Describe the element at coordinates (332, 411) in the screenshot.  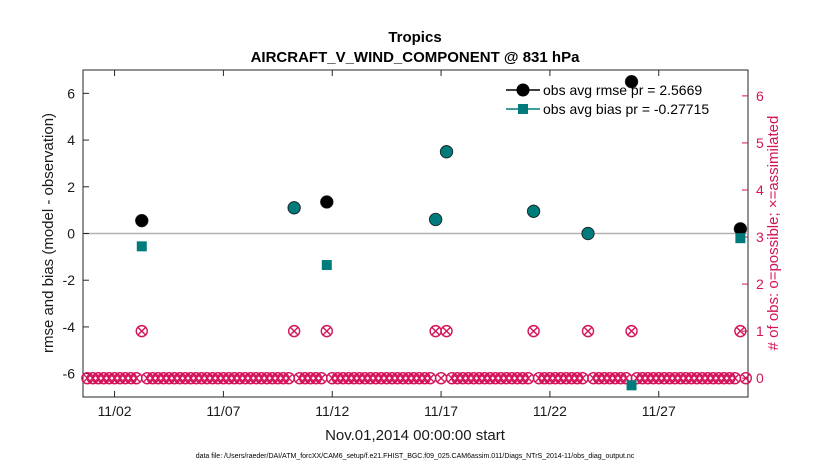
I see `x-tick-label: 11/12` at that location.